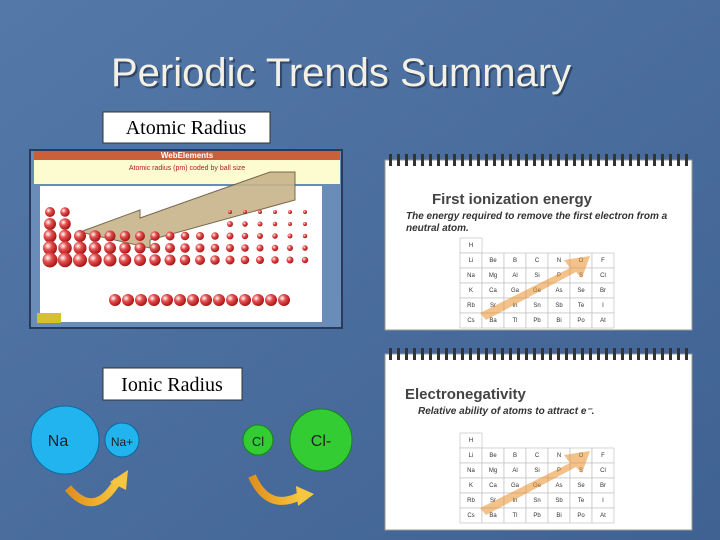 The width and height of the screenshot is (720, 540). I want to click on element-symbol: Sb, so click(559, 501).